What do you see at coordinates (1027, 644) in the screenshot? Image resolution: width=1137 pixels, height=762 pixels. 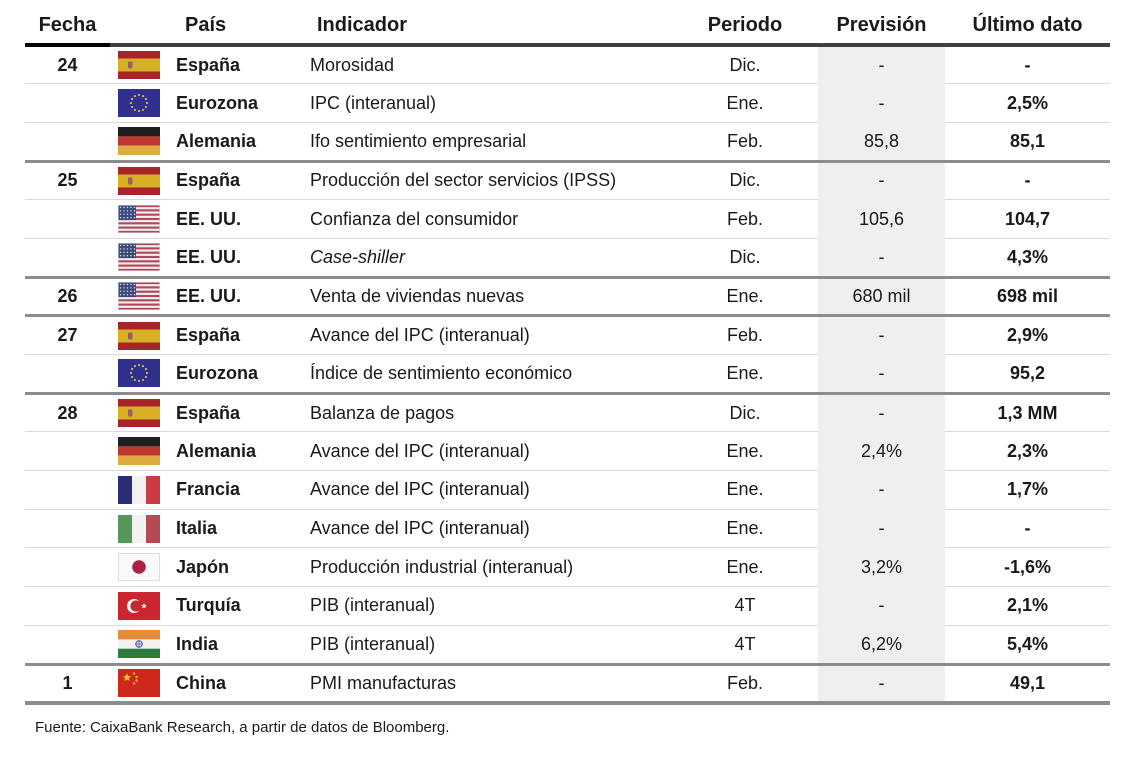 I see `latest-data-cell: 5,4%` at bounding box center [1027, 644].